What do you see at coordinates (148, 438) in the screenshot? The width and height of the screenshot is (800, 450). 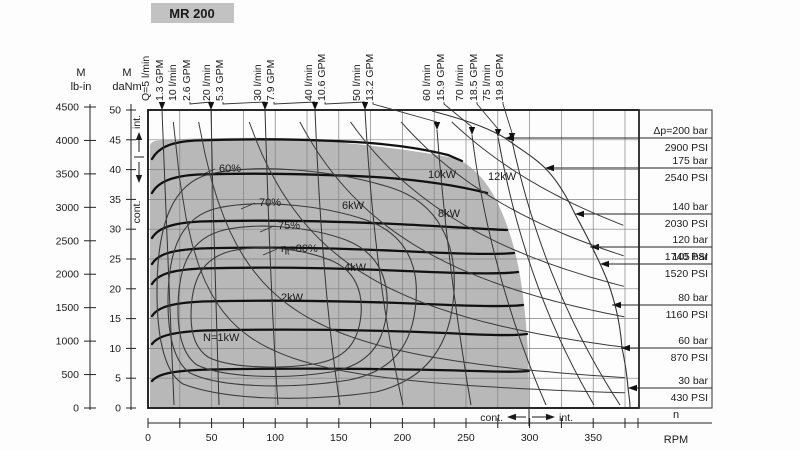 I see `x-tick-label: 0` at bounding box center [148, 438].